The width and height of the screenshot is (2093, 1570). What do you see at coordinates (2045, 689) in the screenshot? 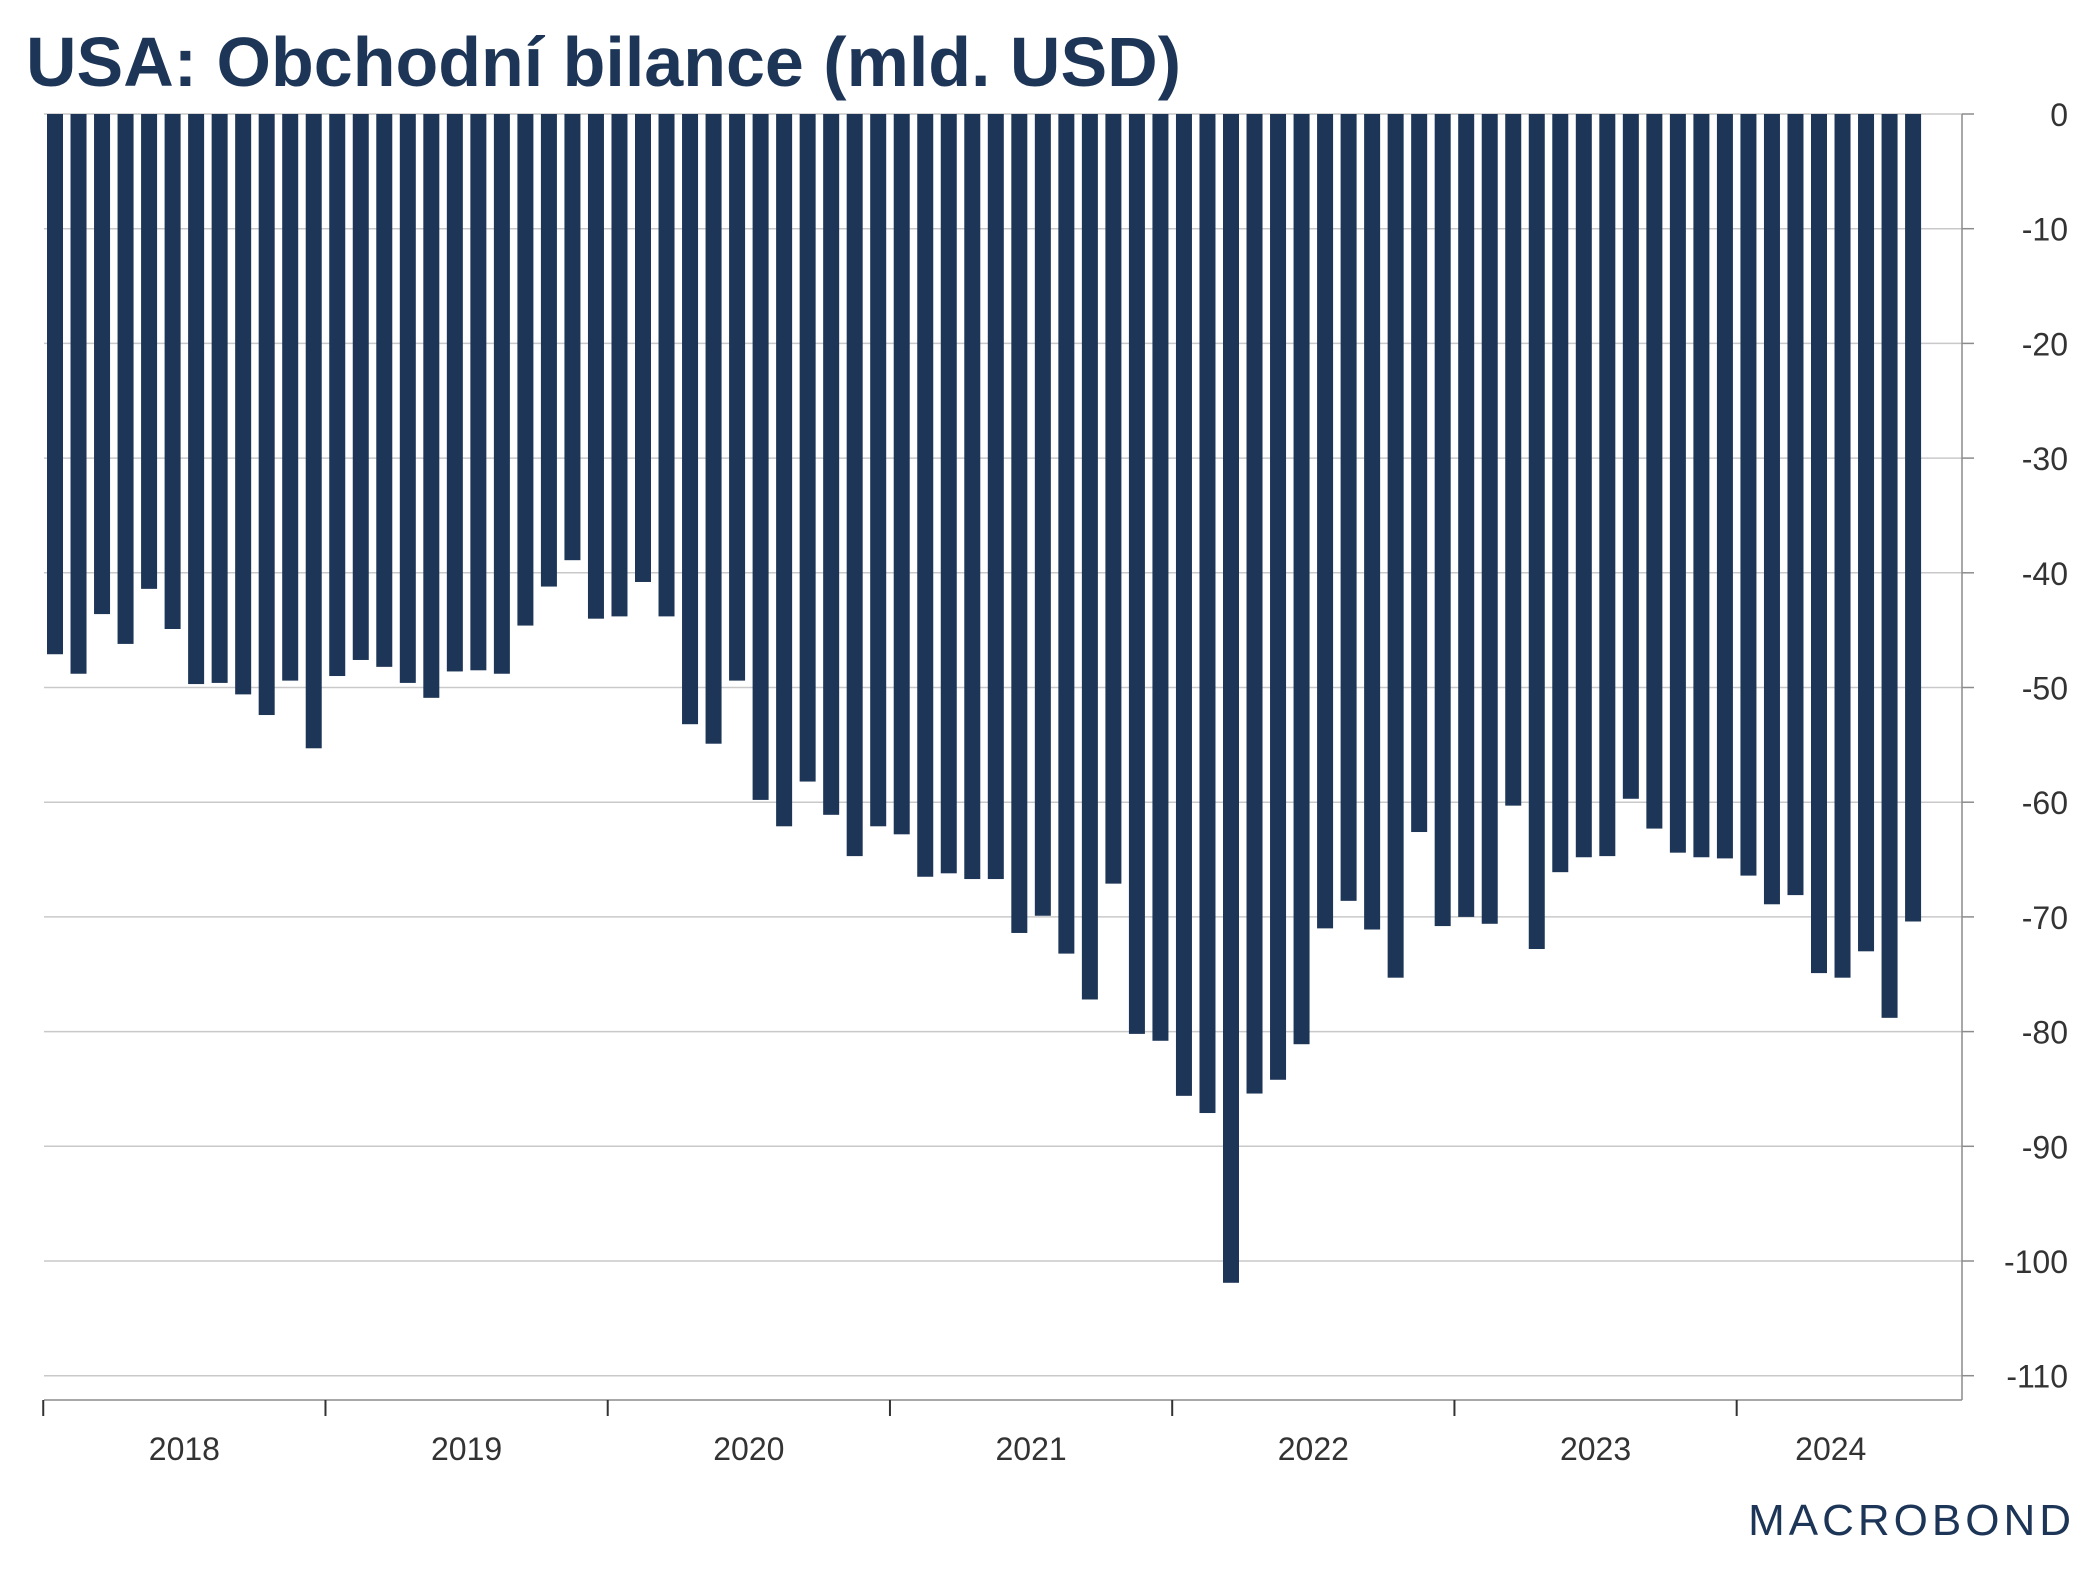
I see `y-tick-label: -50` at bounding box center [2045, 689].